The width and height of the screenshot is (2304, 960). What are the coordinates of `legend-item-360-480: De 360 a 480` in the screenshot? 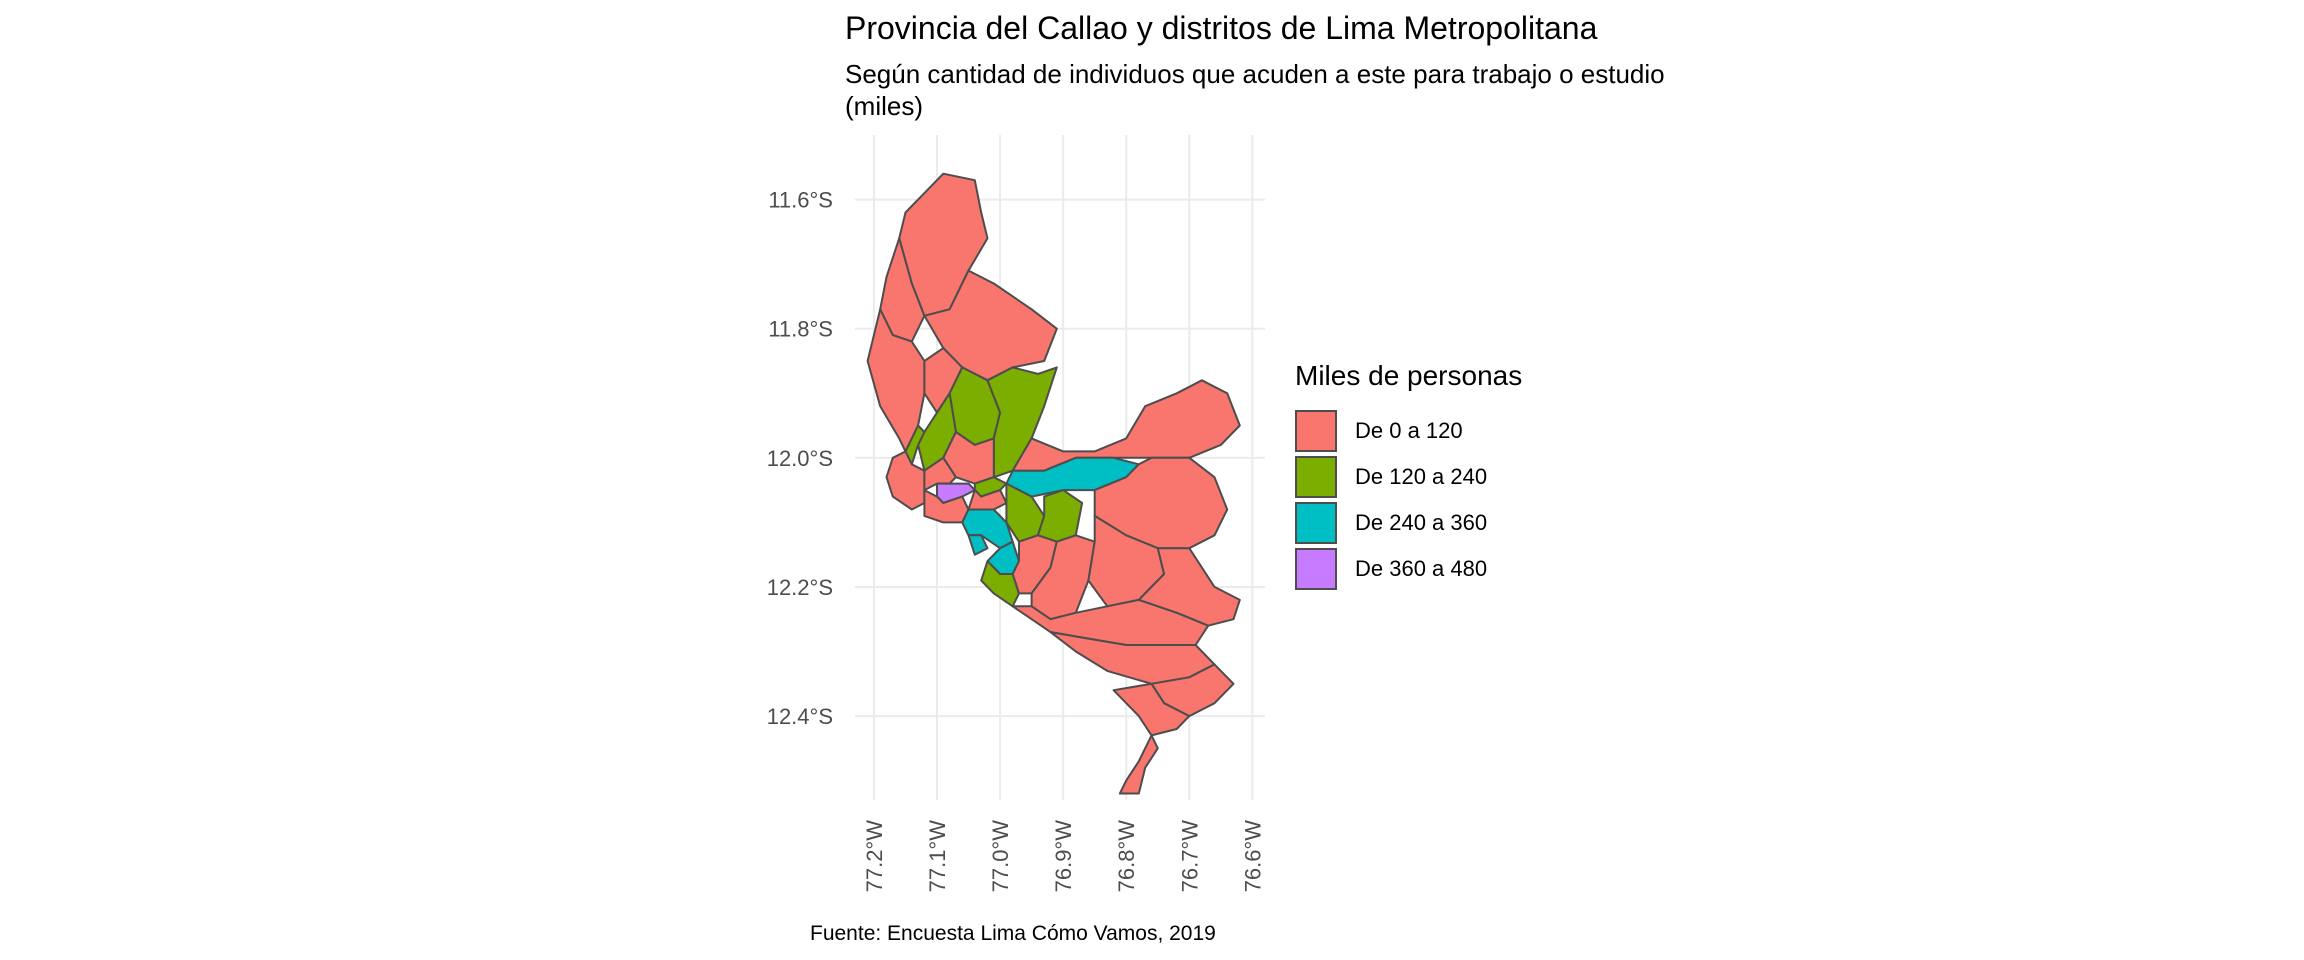 It's located at (1408, 569).